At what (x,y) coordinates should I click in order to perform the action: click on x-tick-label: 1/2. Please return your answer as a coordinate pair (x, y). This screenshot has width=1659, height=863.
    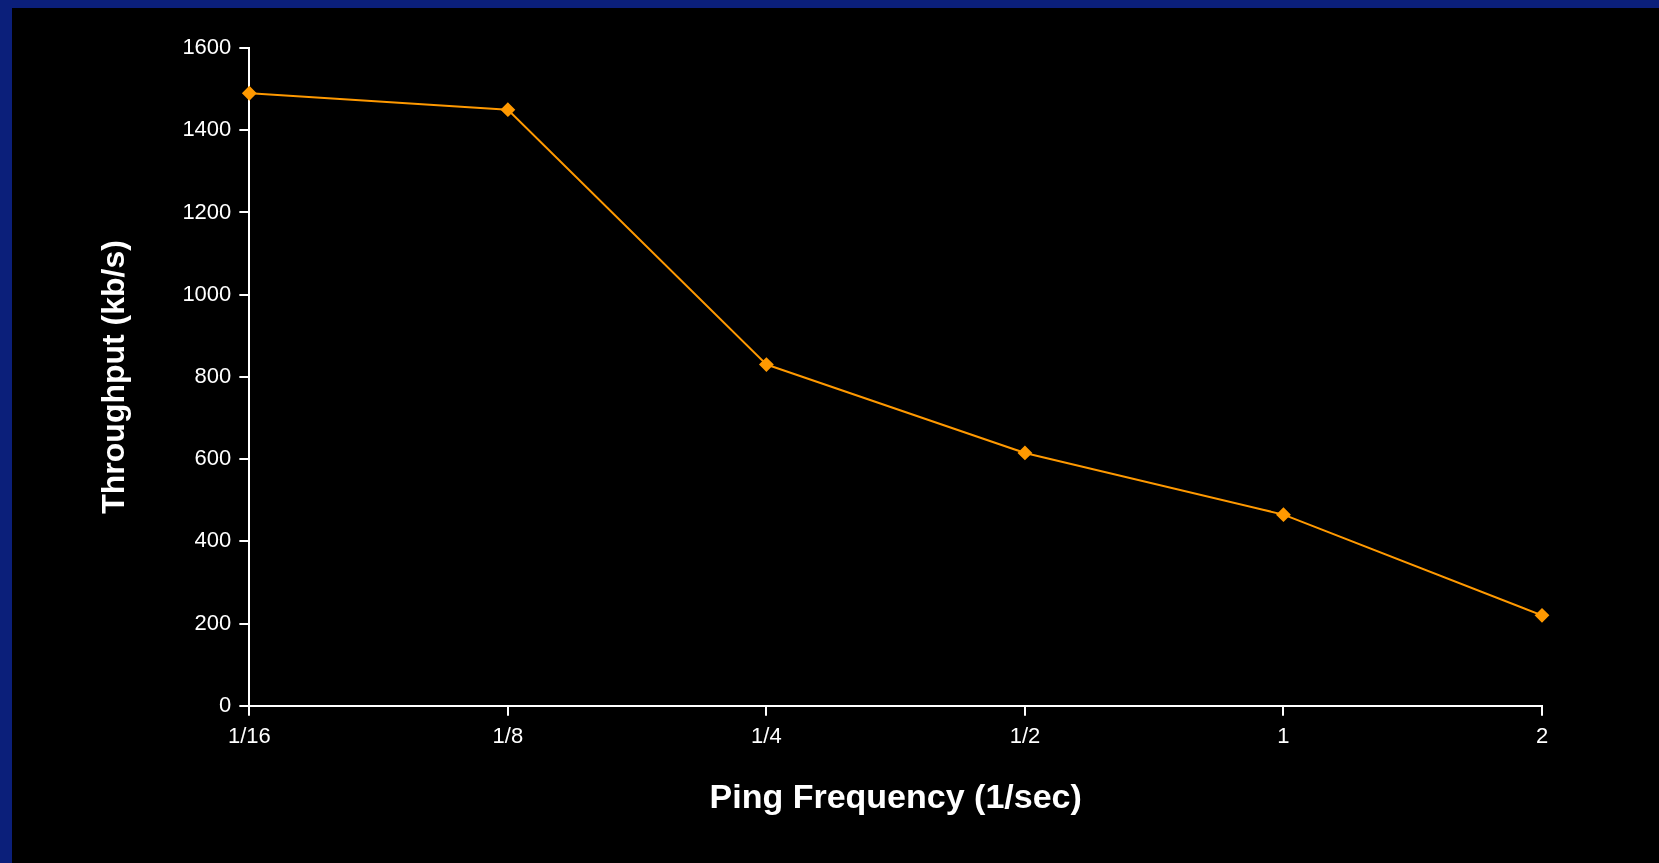
    Looking at the image, I should click on (1025, 736).